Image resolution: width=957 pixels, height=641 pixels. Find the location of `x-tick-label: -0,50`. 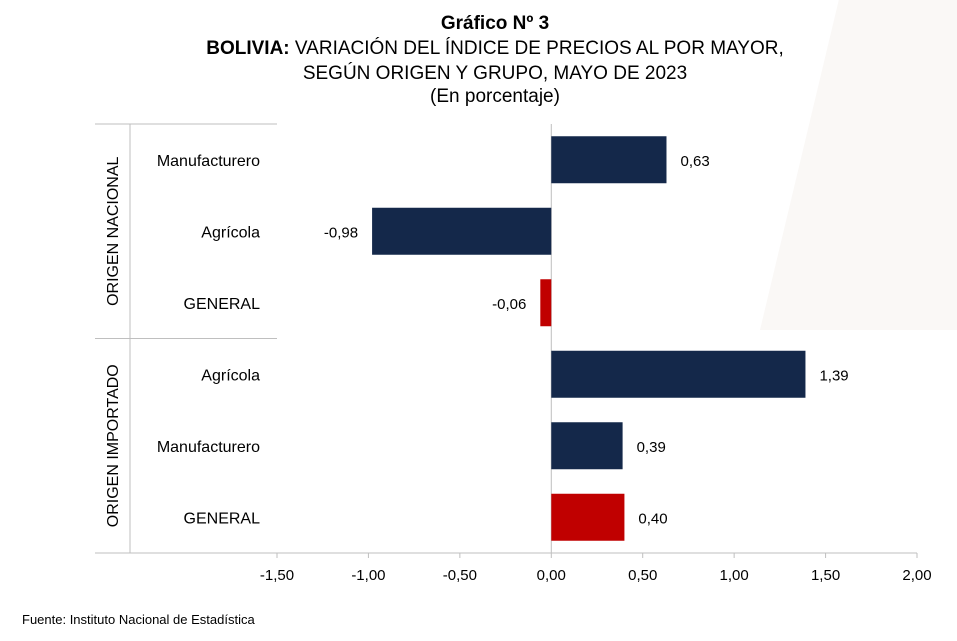

x-tick-label: -0,50 is located at coordinates (460, 575).